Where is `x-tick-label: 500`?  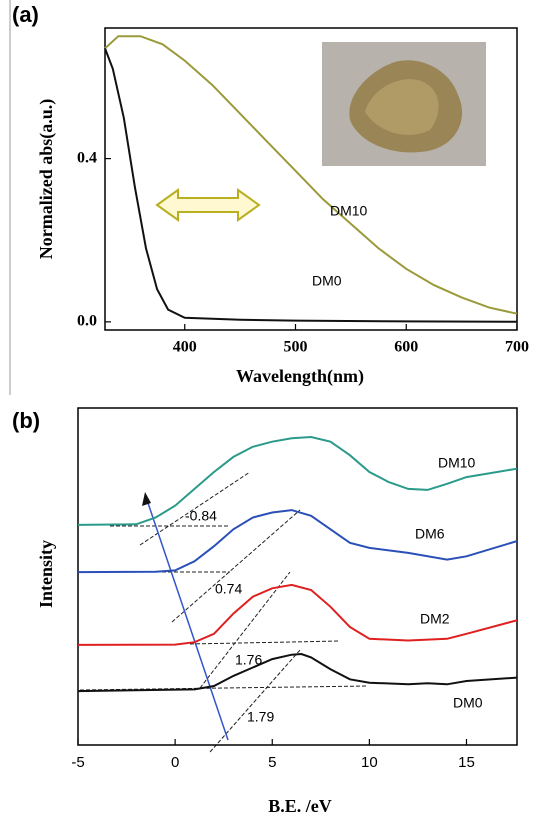
x-tick-label: 500 is located at coordinates (295, 347).